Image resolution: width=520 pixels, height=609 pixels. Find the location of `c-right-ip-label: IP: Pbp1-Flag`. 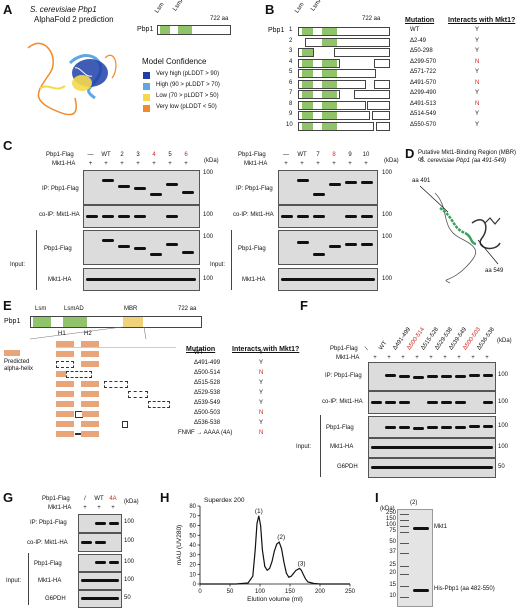

c-right-ip-label: IP: Pbp1-Flag is located at coordinates (254, 189).